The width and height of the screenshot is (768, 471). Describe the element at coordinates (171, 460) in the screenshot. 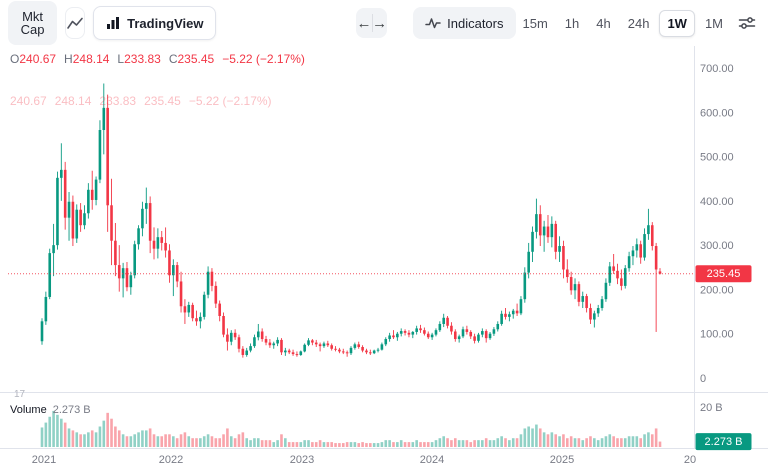

I see `time-axis-tick: 2022` at that location.